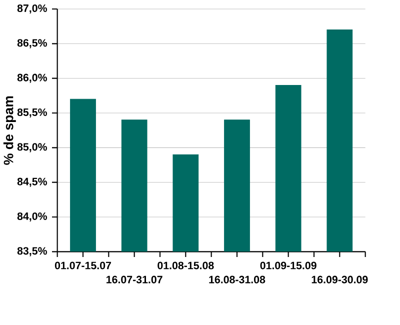 Image resolution: width=400 pixels, height=325 pixels. Describe the element at coordinates (237, 280) in the screenshot. I see `x-tick-label: 16.08-31.08` at that location.